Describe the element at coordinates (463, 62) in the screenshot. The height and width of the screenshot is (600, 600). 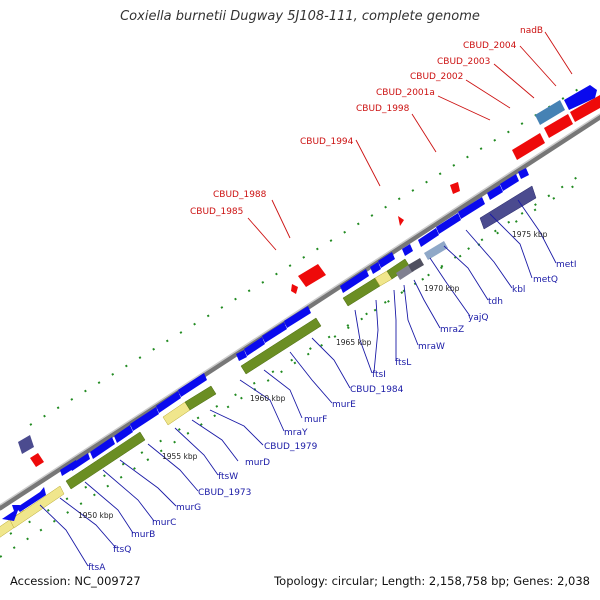
I see `gene-label: CBUD_2003` at that location.